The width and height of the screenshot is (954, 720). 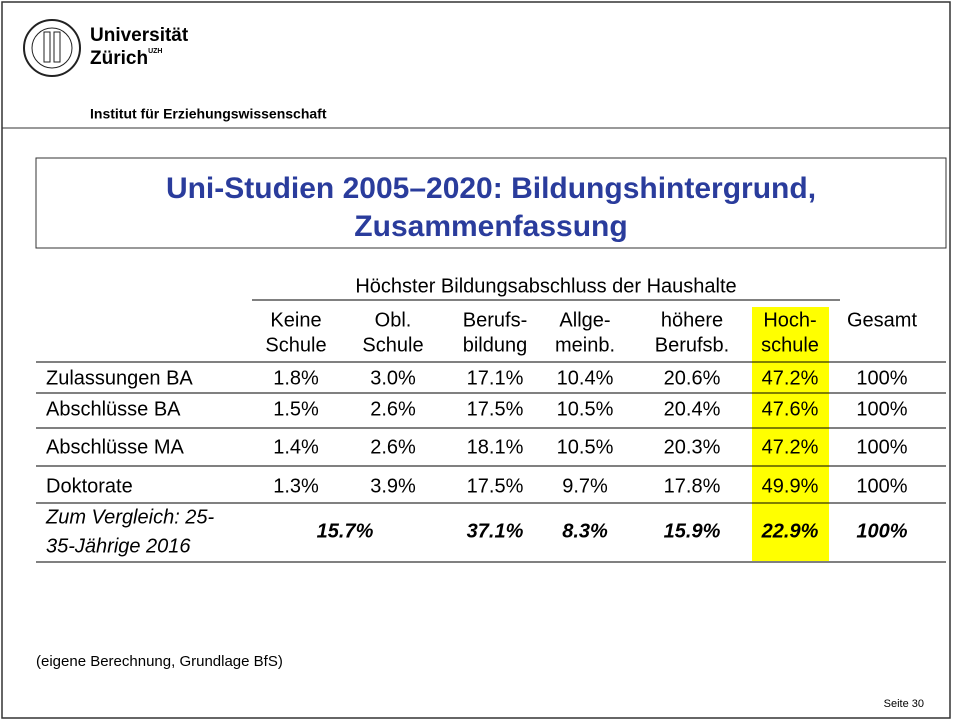 What do you see at coordinates (490, 226) in the screenshot?
I see `title-line: Zusammenfassung` at bounding box center [490, 226].